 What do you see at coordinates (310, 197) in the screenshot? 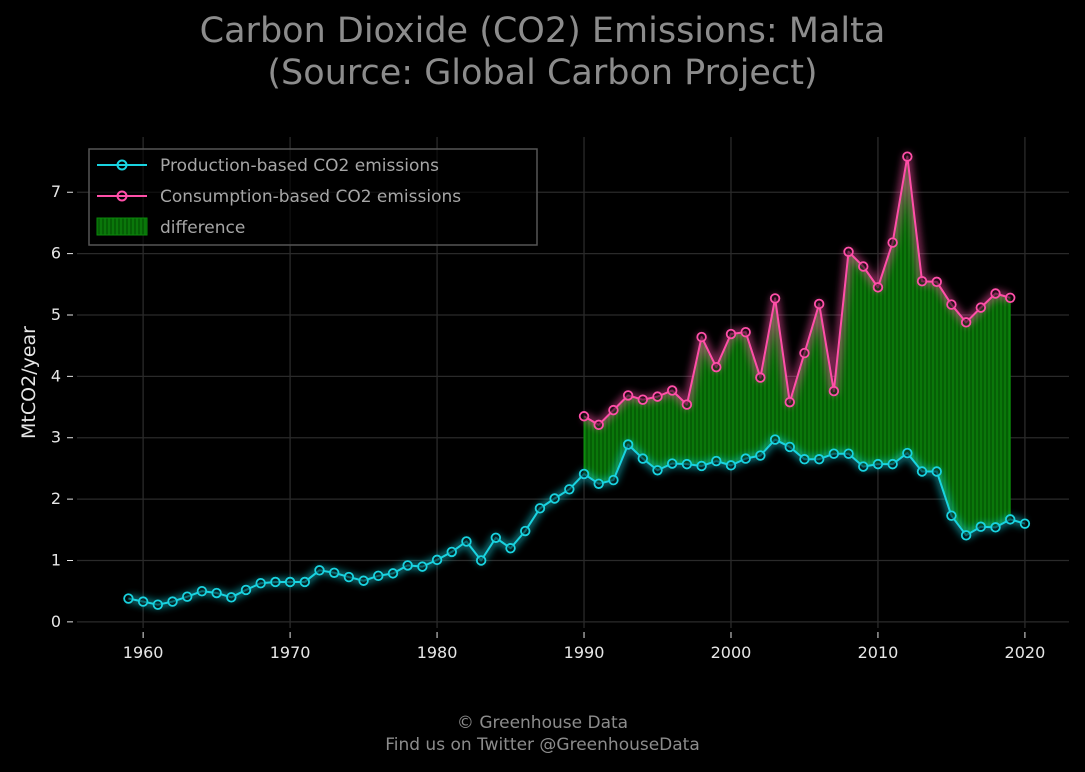
I see `legend-consumption-label: Consumption-based CO2 emissions` at bounding box center [310, 197].